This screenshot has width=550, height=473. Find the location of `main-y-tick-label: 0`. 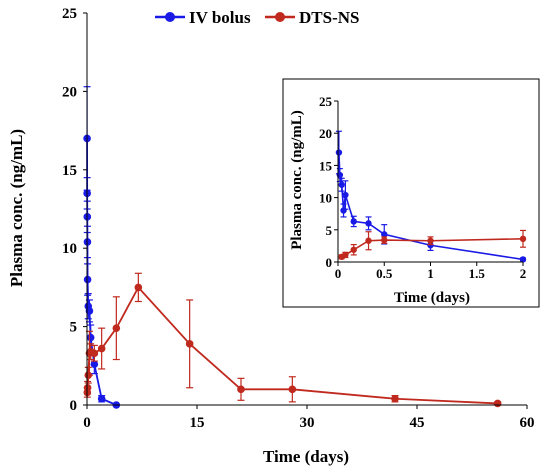

main-y-tick-label: 0 is located at coordinates (74, 406).